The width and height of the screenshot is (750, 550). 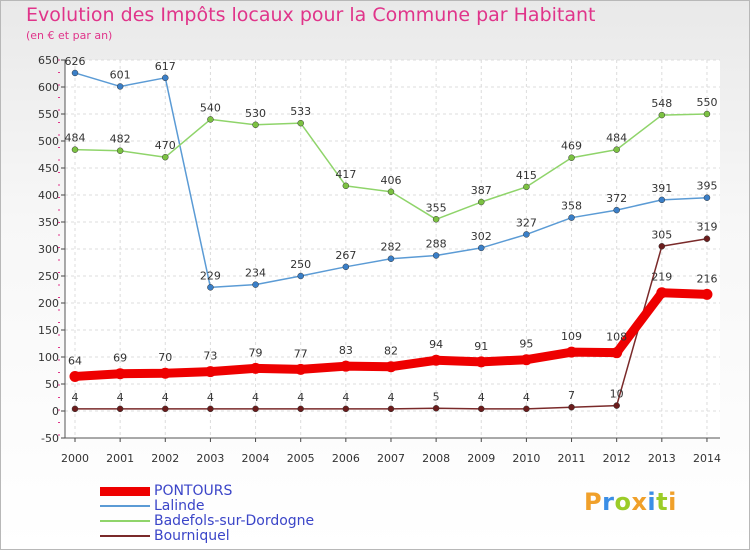 I want to click on data-label: 5, so click(x=436, y=396).